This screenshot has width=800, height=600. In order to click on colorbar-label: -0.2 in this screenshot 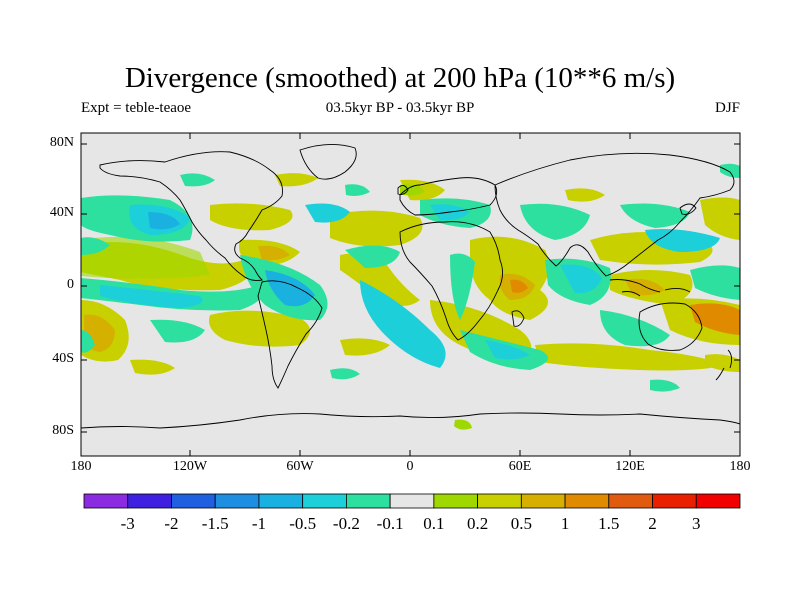, I will do `click(346, 523)`.